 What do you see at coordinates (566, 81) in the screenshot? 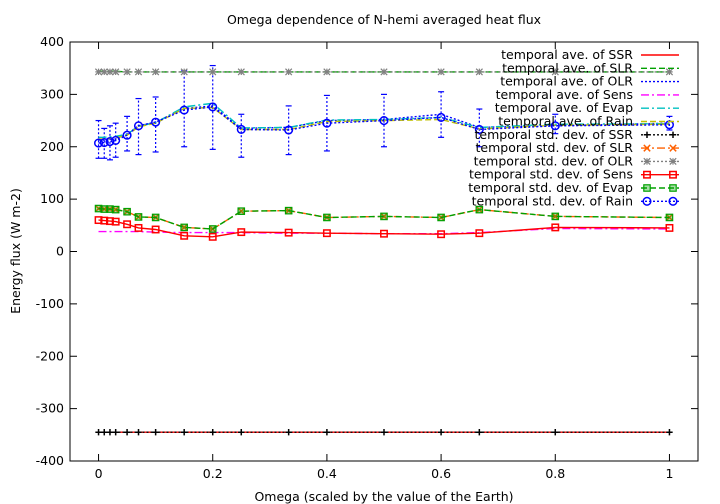
I see `legend-label: temporal ave. of OLR` at bounding box center [566, 81].